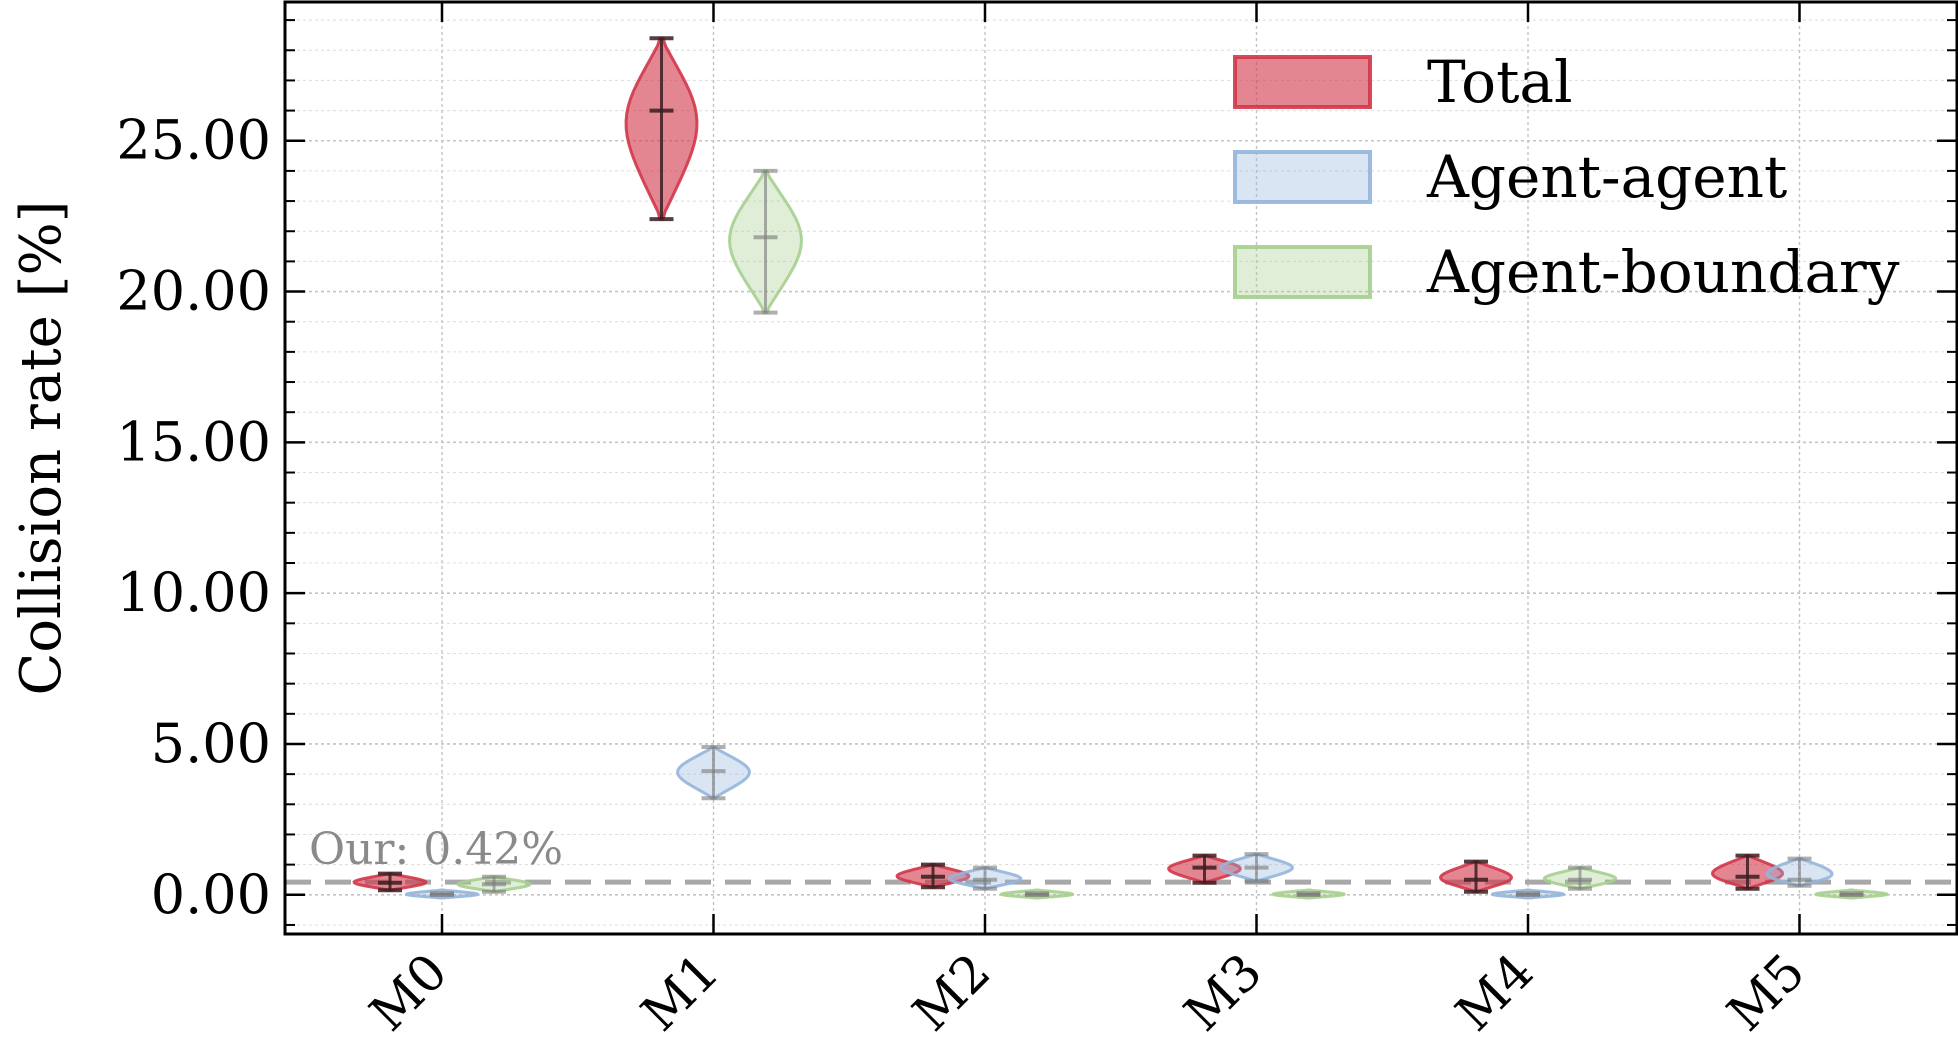 This screenshot has width=1958, height=1055. I want to click on x-tick-label: M3, so click(1223, 992).